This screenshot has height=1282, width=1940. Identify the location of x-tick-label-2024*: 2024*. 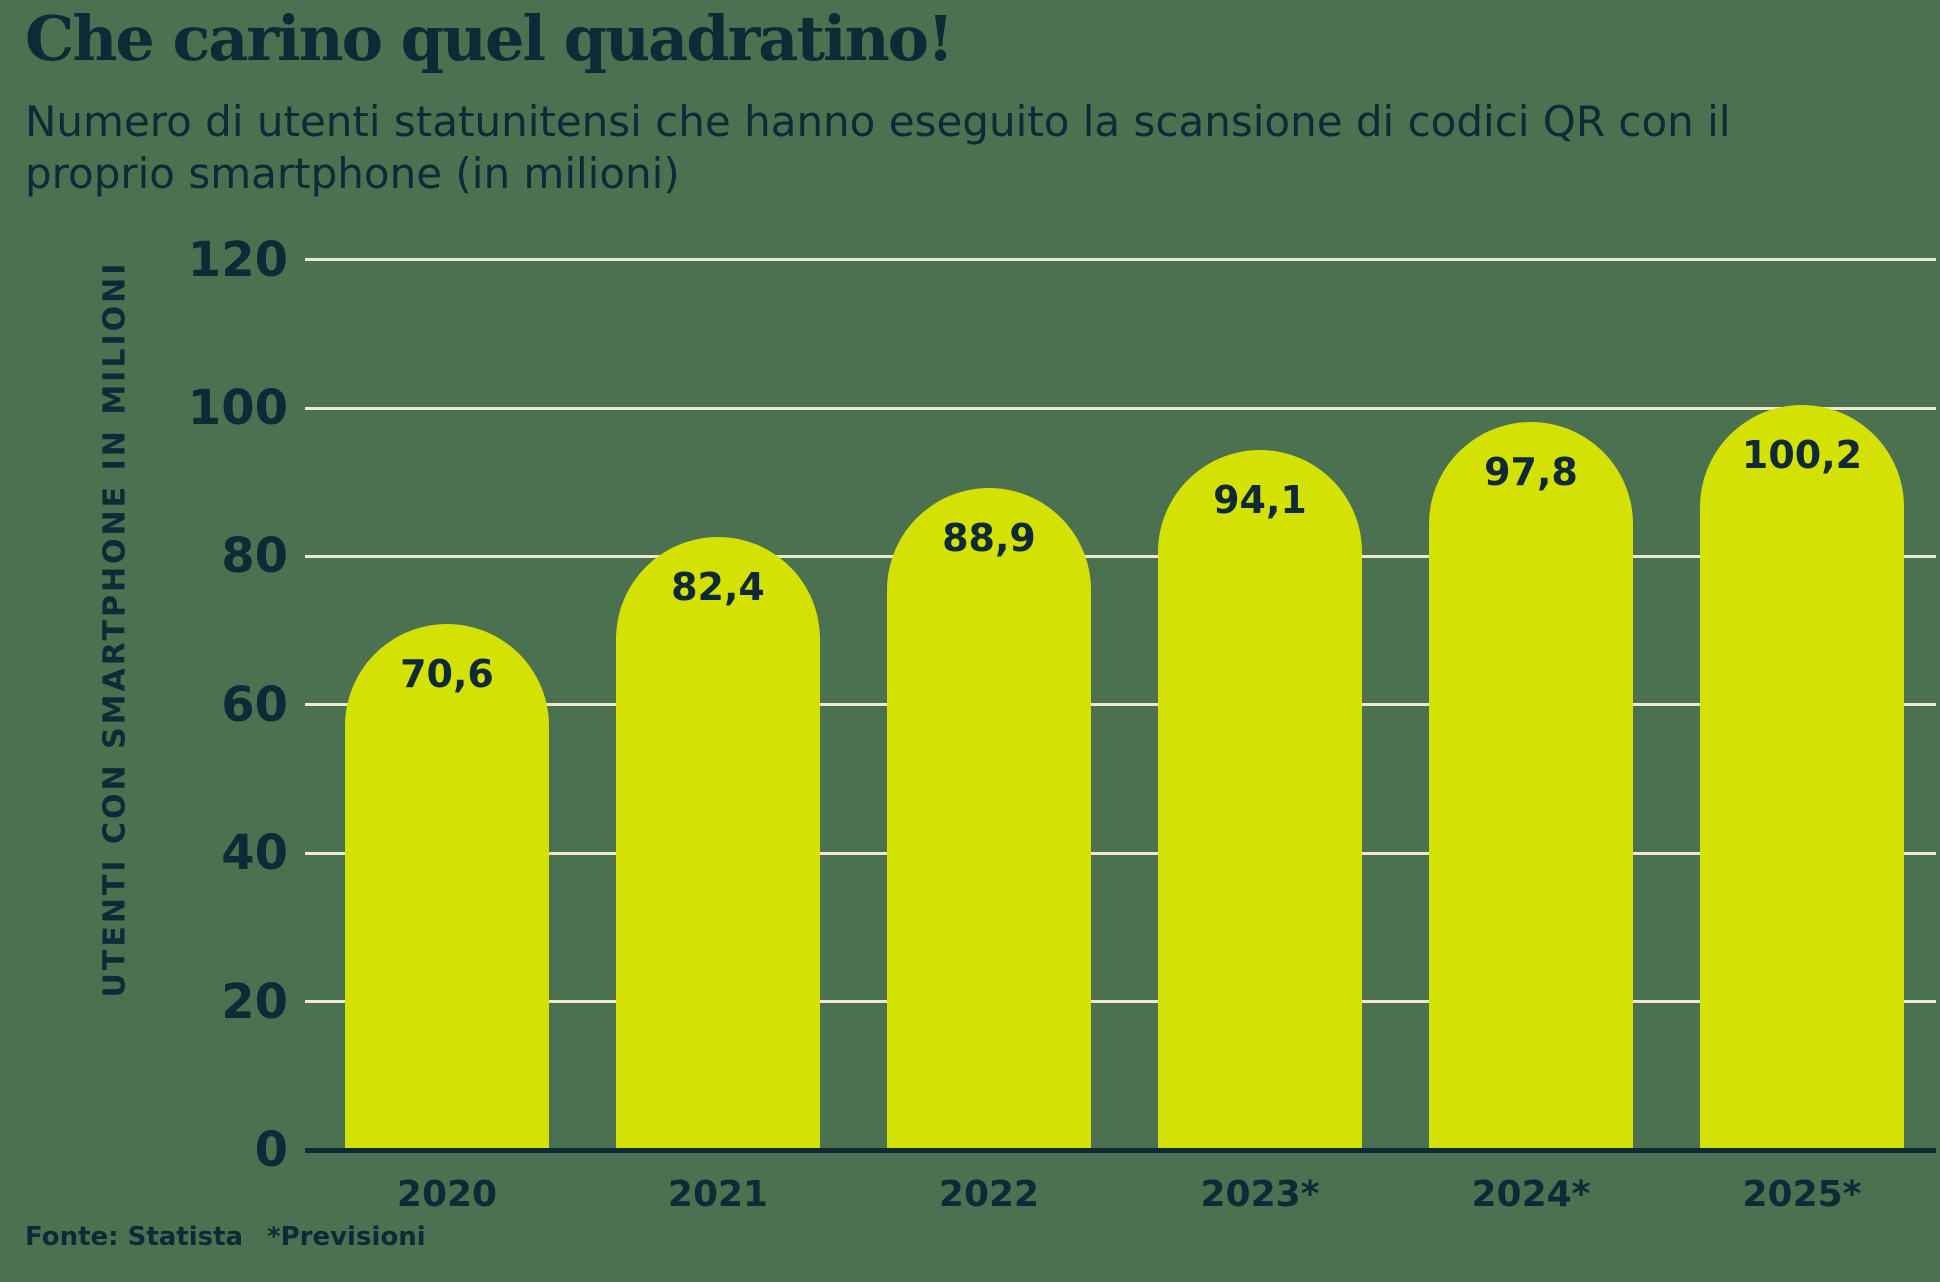
(1531, 1194).